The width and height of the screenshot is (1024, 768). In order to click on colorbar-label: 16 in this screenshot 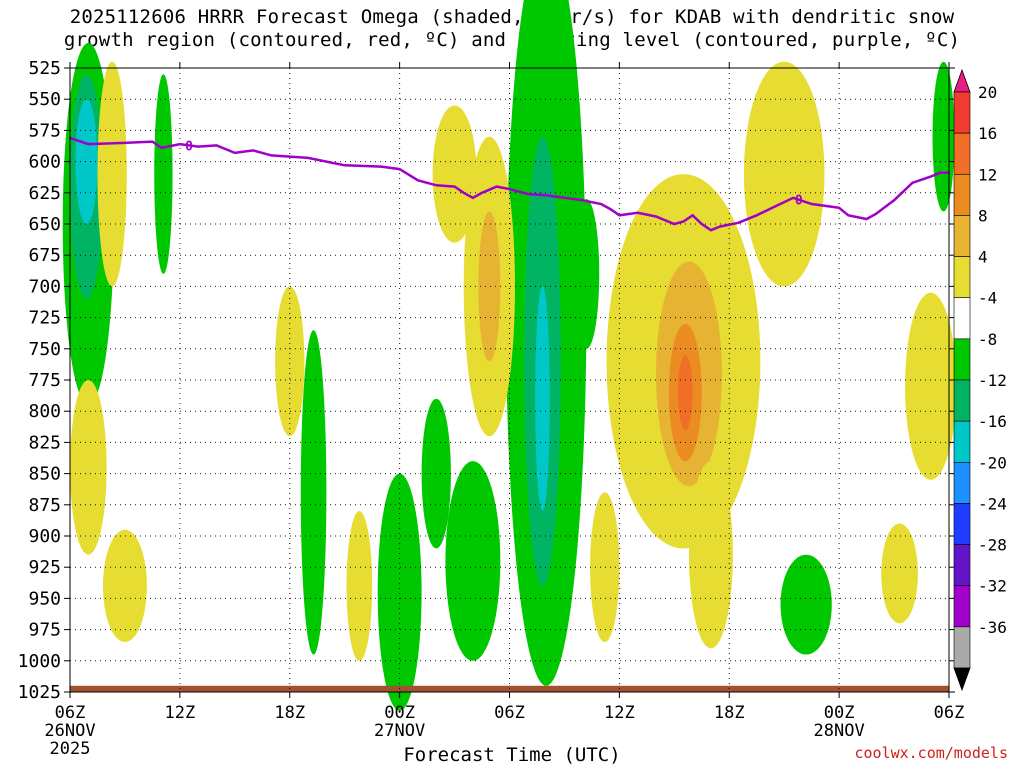, I will do `click(987, 133)`.